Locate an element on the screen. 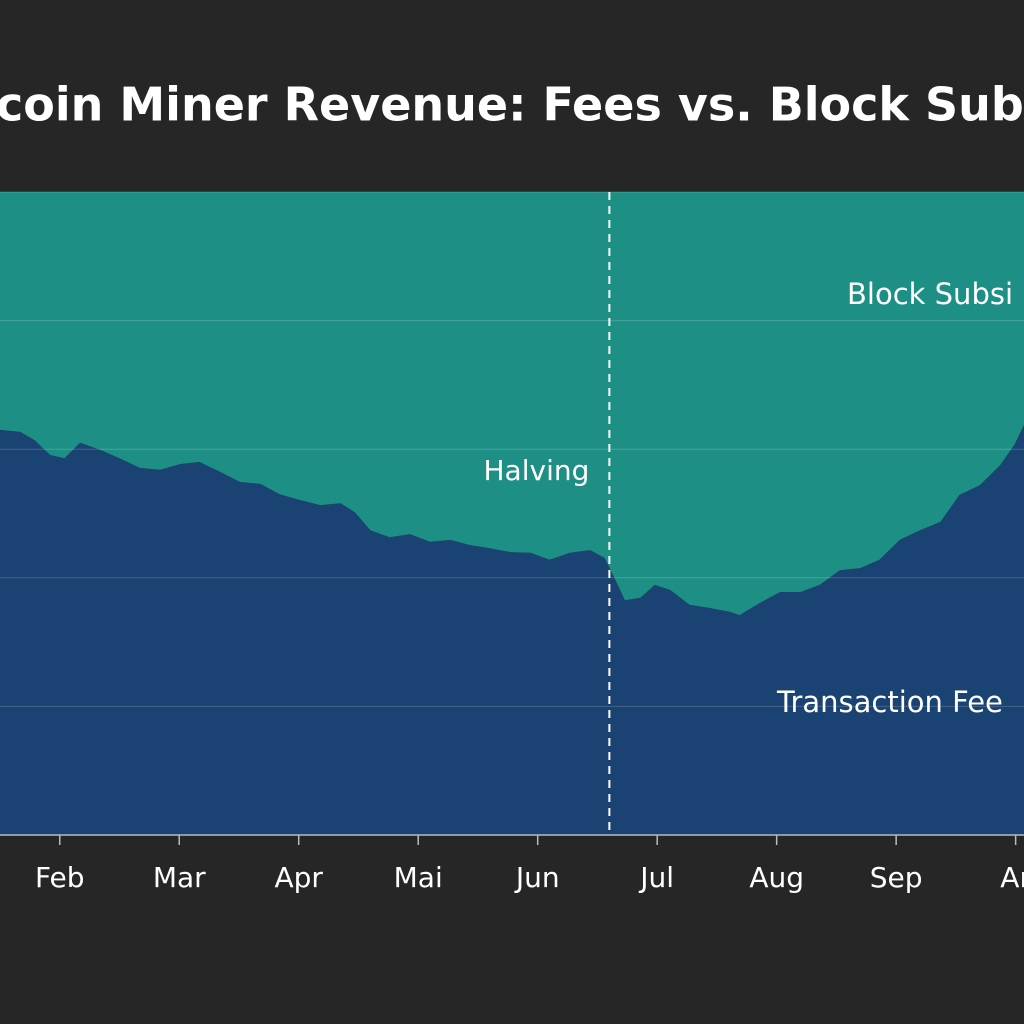  series-label: Transaction Fee is located at coordinates (889, 702).